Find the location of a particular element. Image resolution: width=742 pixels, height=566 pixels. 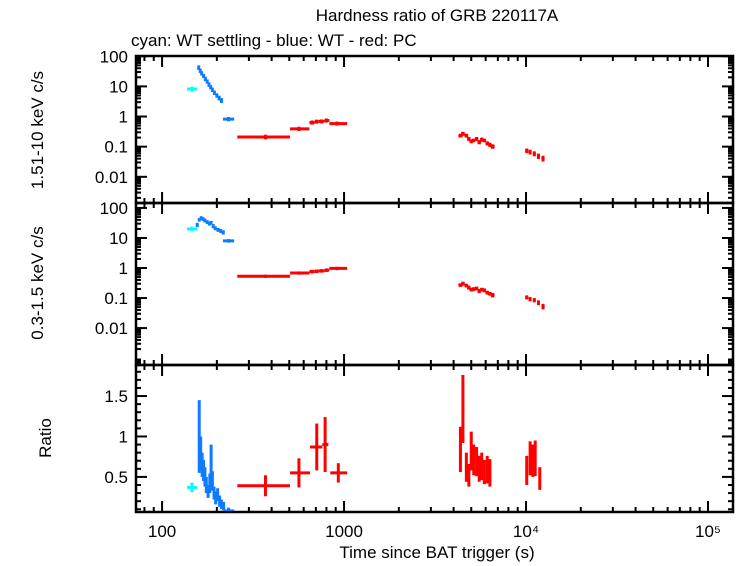

y-tick-label: 1.5 is located at coordinates (116, 396).